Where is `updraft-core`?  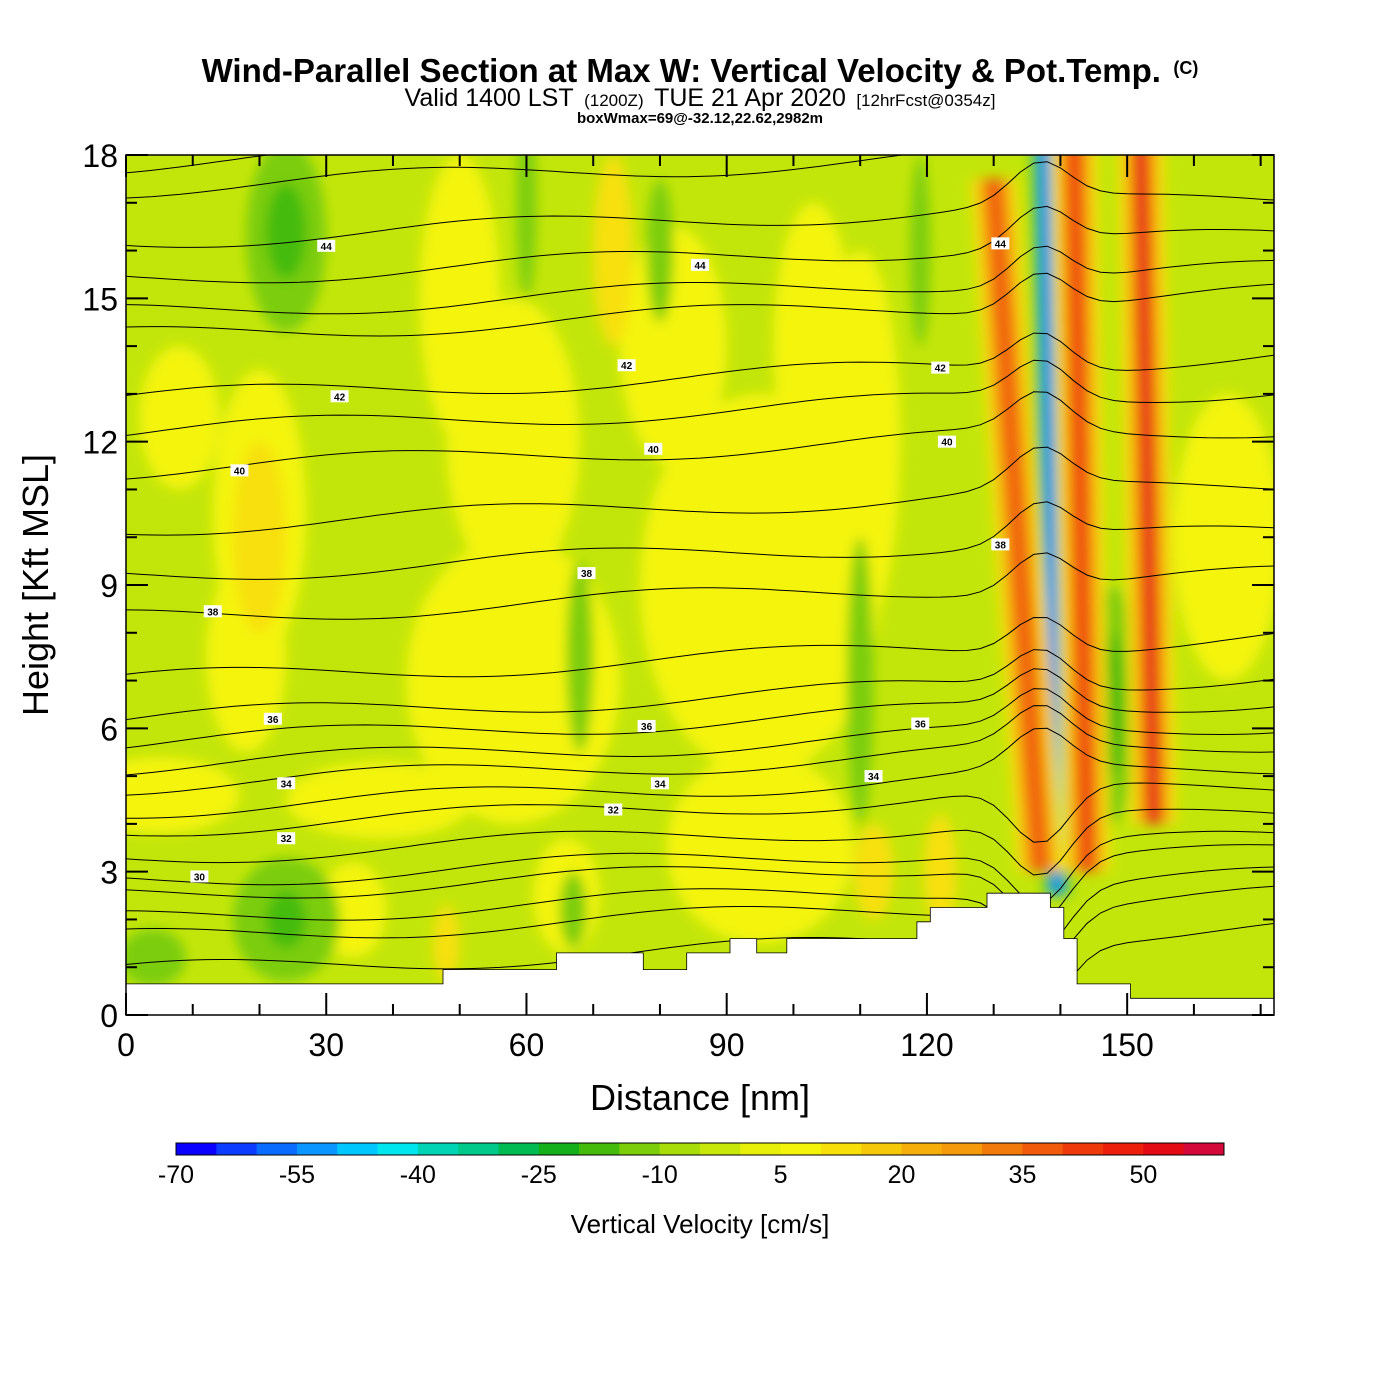
updraft-core is located at coordinates (1147, 489).